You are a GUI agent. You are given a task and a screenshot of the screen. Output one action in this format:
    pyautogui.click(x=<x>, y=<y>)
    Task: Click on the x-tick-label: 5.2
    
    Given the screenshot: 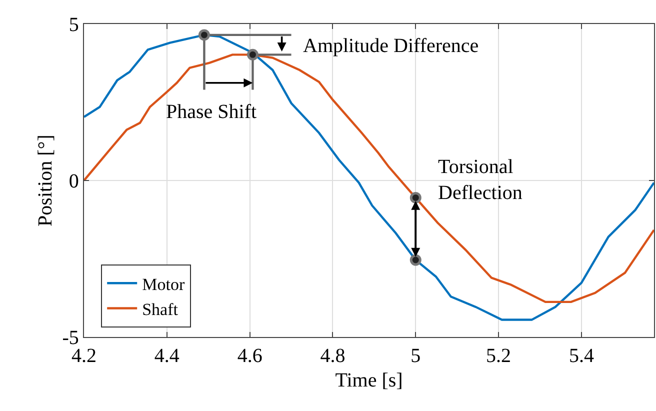 What is the action you would take?
    pyautogui.click(x=499, y=356)
    